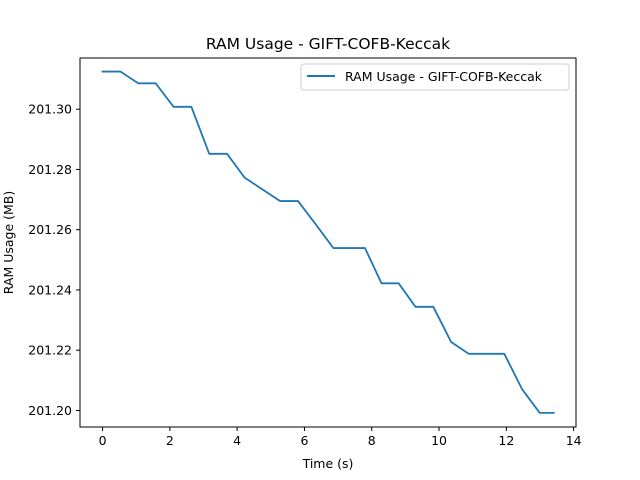 The height and width of the screenshot is (480, 640). What do you see at coordinates (574, 440) in the screenshot?
I see `x-tick-label: 14` at bounding box center [574, 440].